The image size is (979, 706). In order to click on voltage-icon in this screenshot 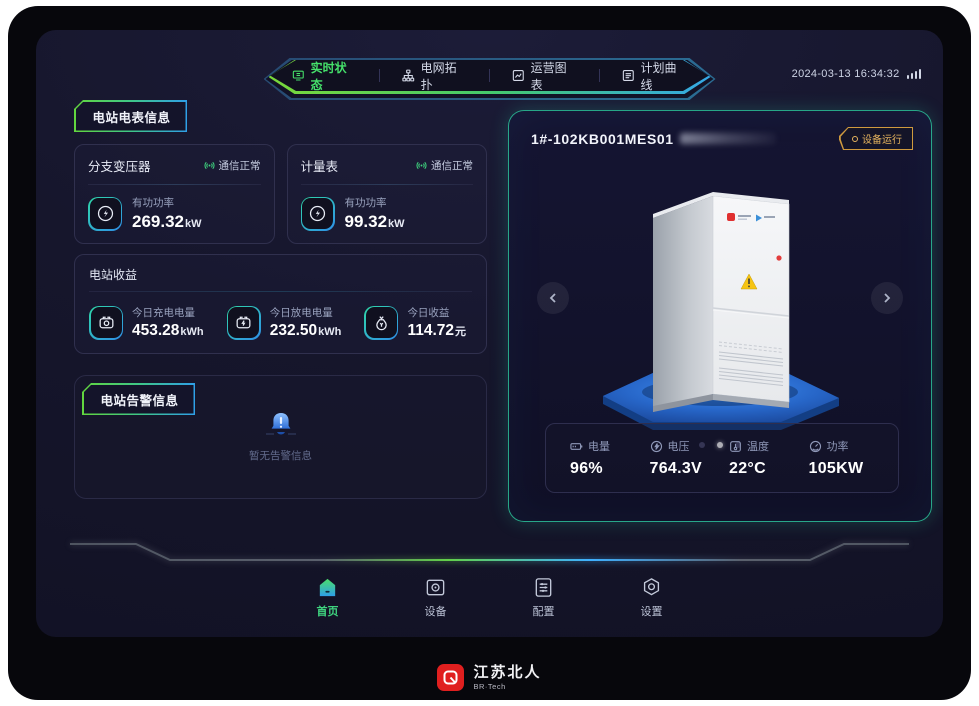, I will do `click(656, 446)`.